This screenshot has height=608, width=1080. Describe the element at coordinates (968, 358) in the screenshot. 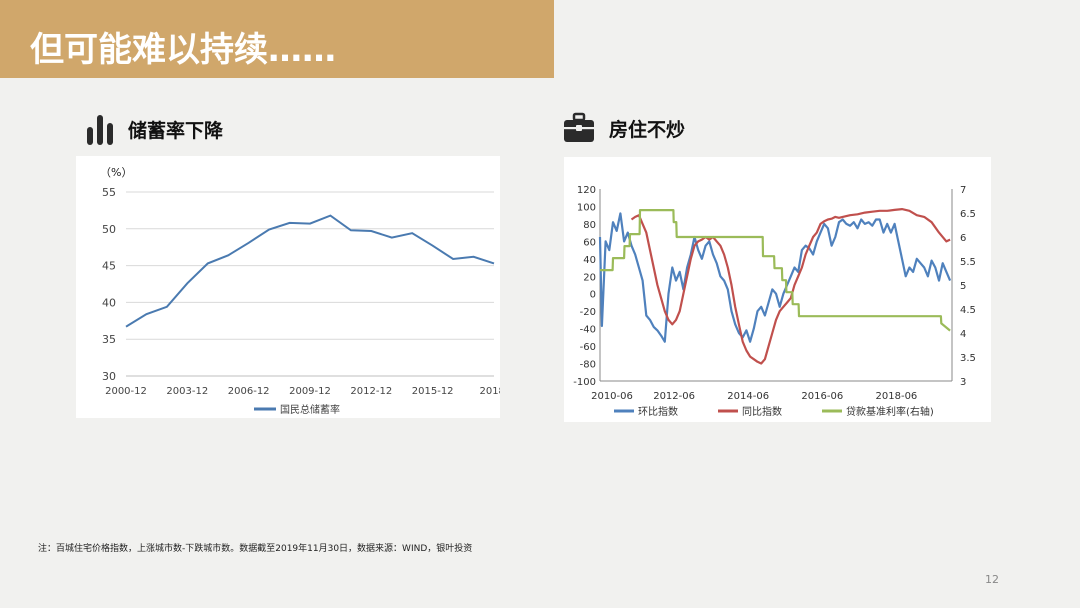

I see `y2-tick-label: 3.5` at that location.